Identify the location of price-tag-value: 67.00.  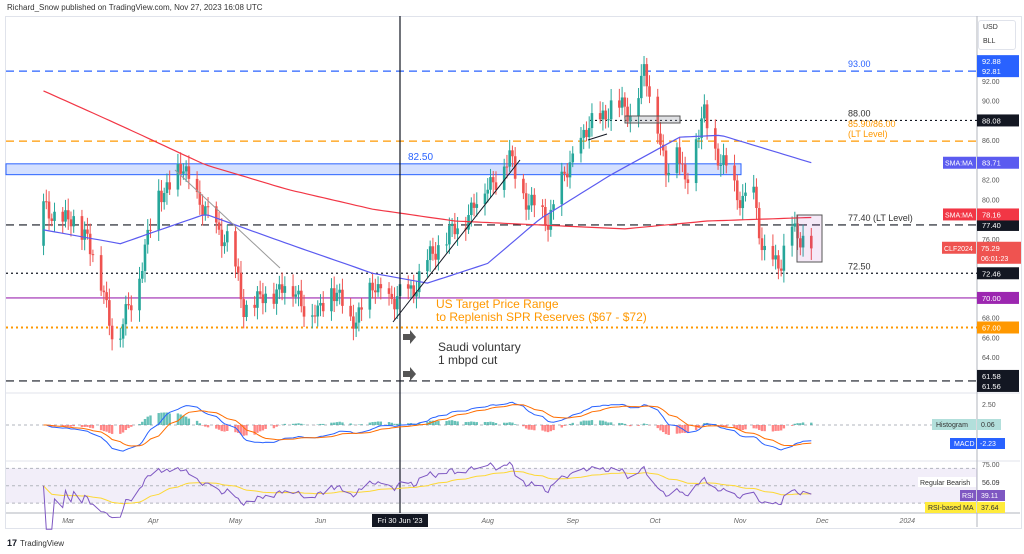
(991, 328).